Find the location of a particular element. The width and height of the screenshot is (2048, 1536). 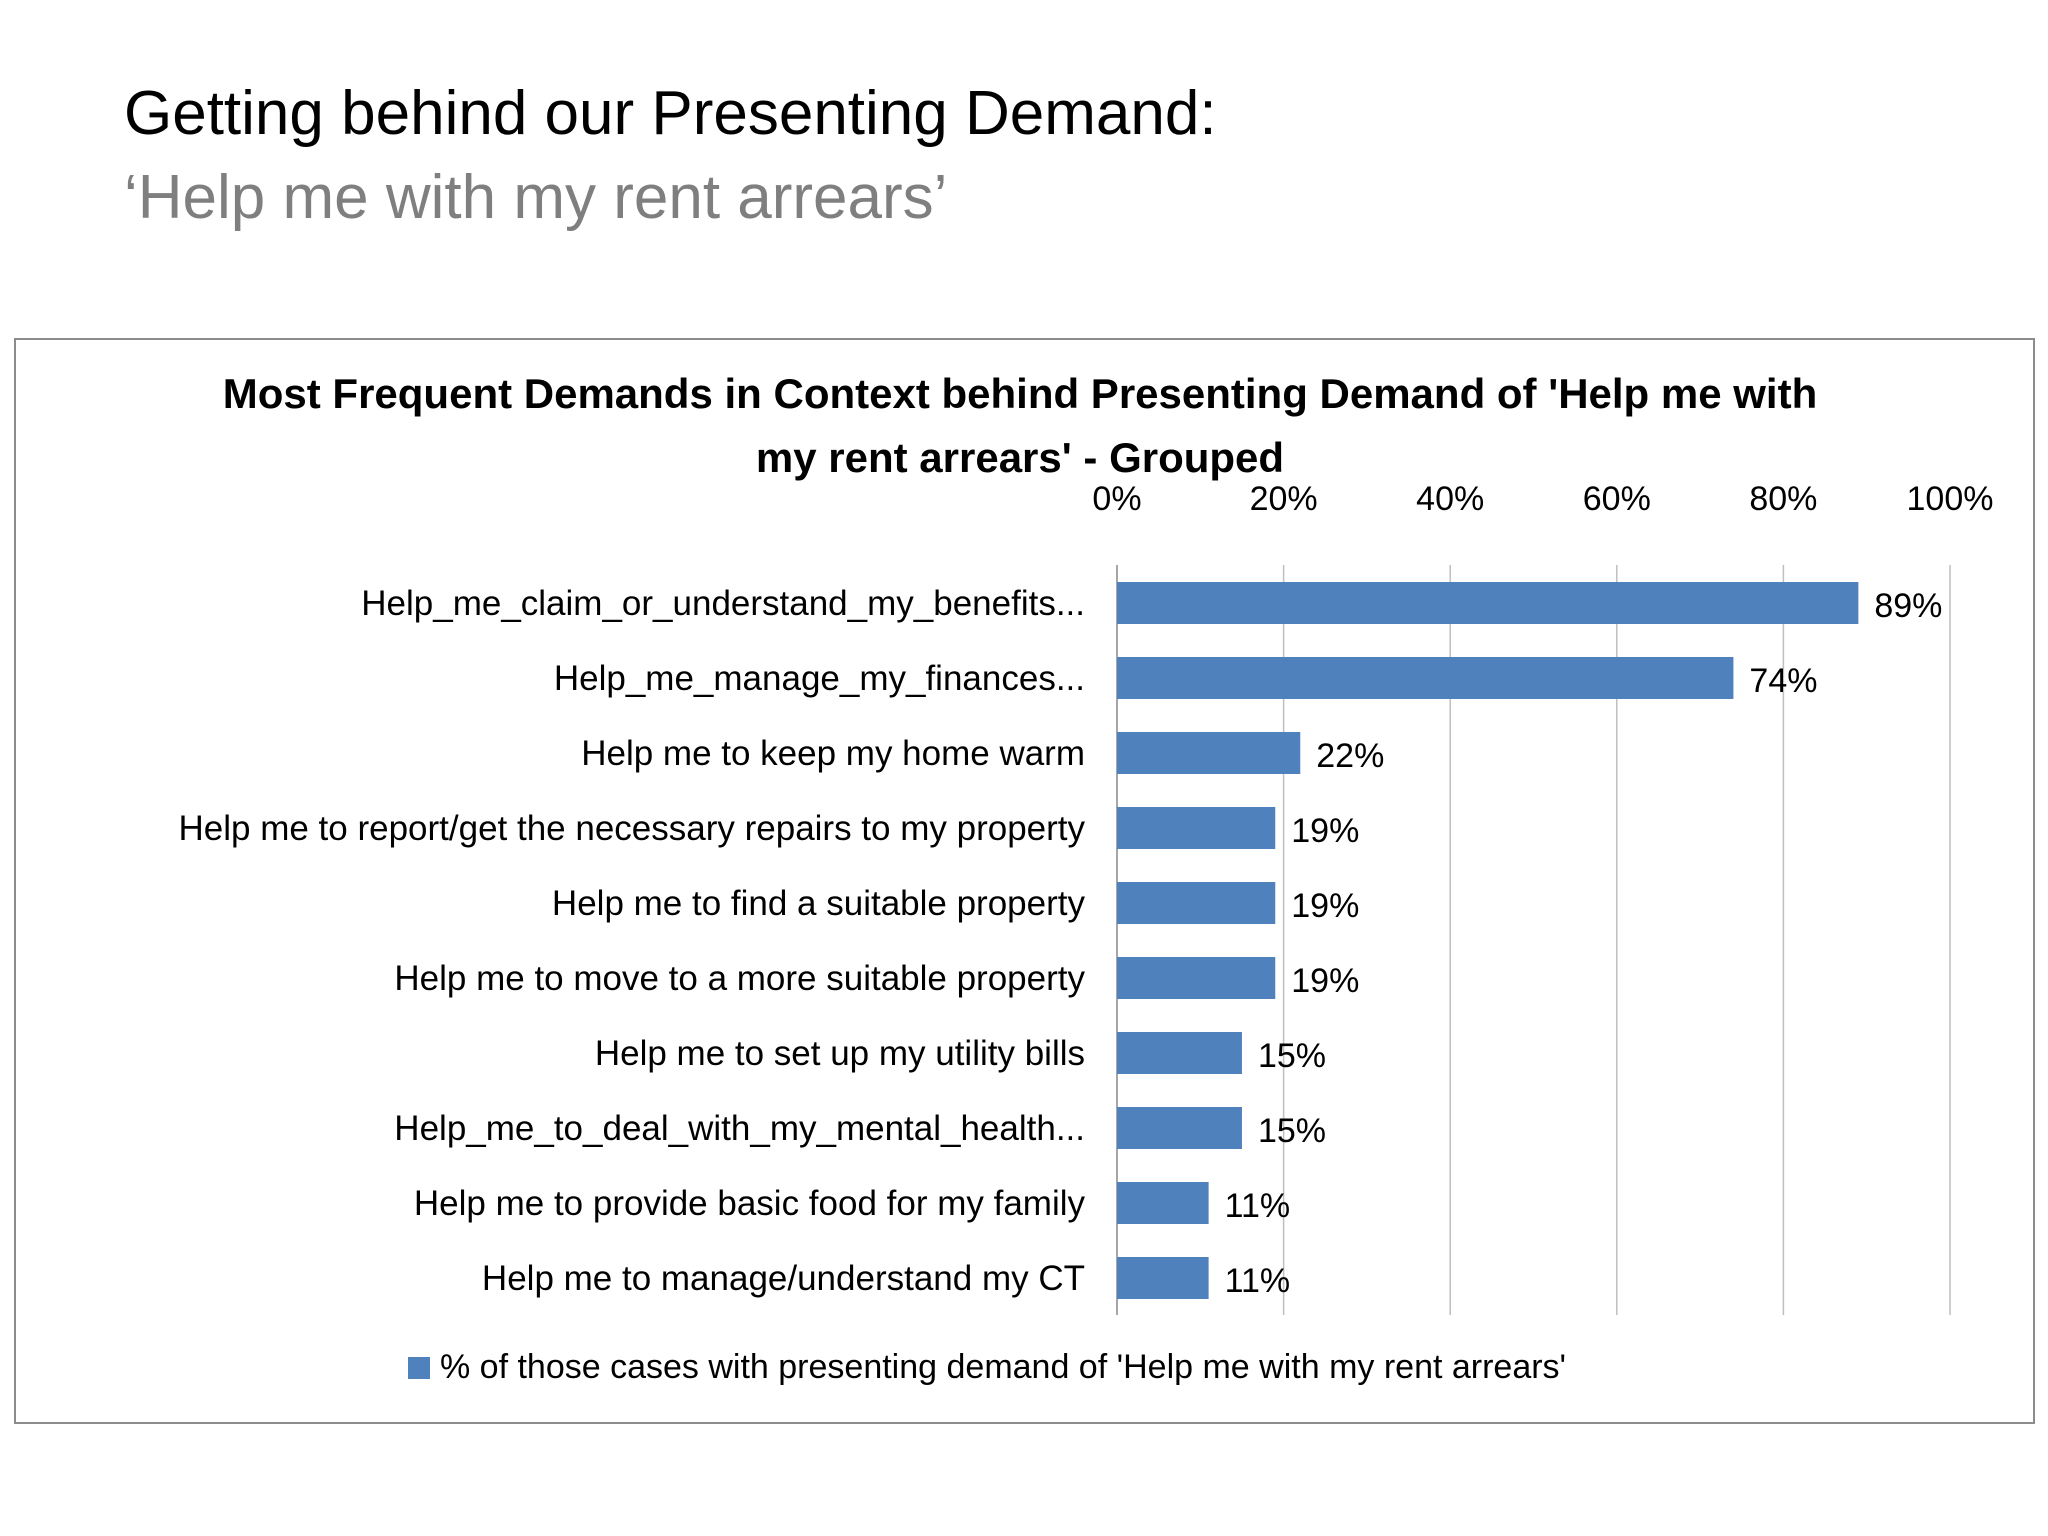

x-tick-label: 100% is located at coordinates (1950, 499).